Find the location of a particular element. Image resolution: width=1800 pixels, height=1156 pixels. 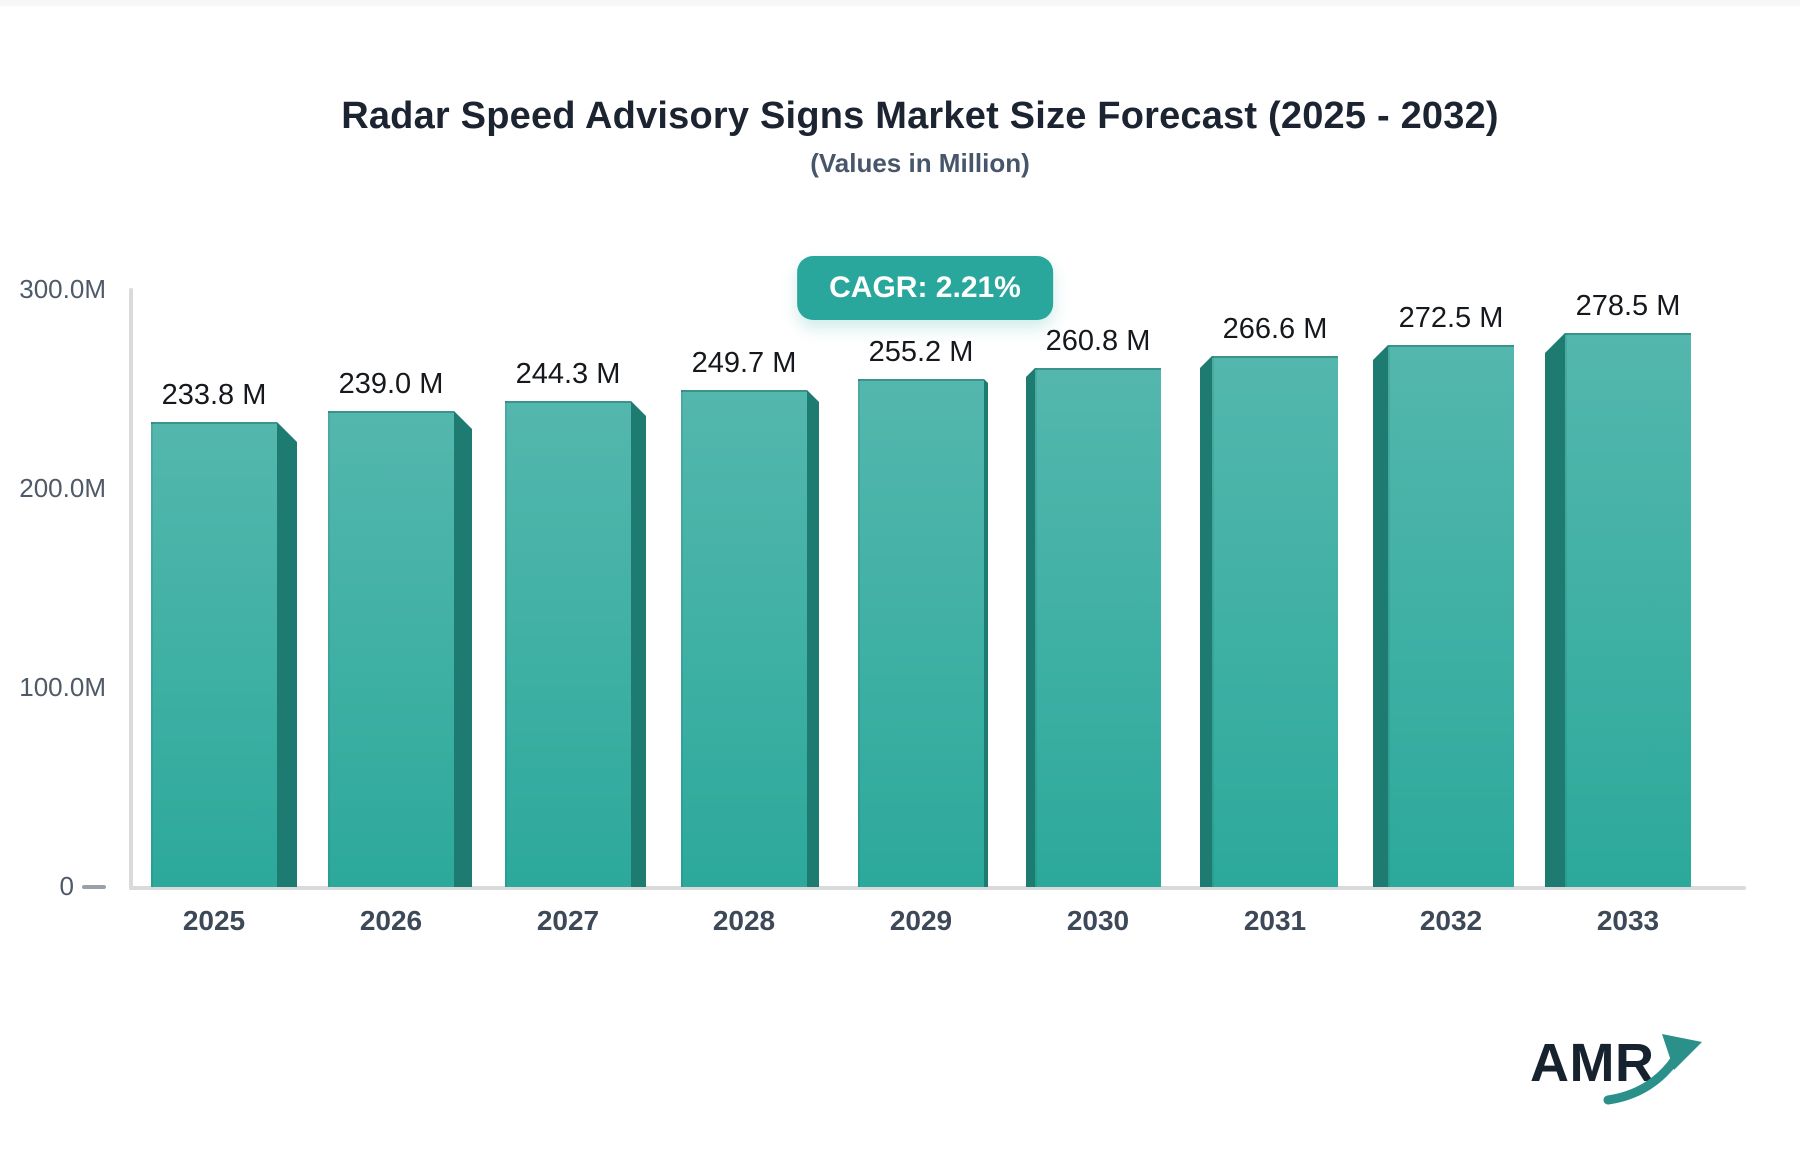

y-tick-label: 100.0M is located at coordinates (62, 687).